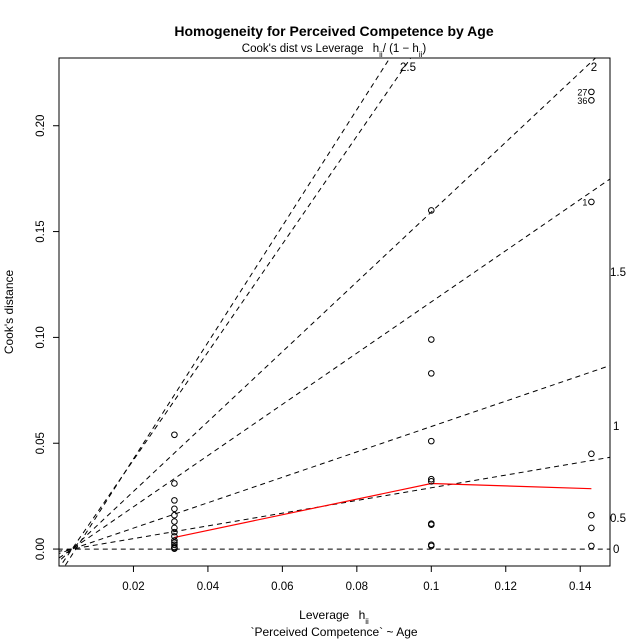  Describe the element at coordinates (400, 51) in the screenshot. I see `chart-subtitle-formula: hii/ (1 − hii)` at that location.